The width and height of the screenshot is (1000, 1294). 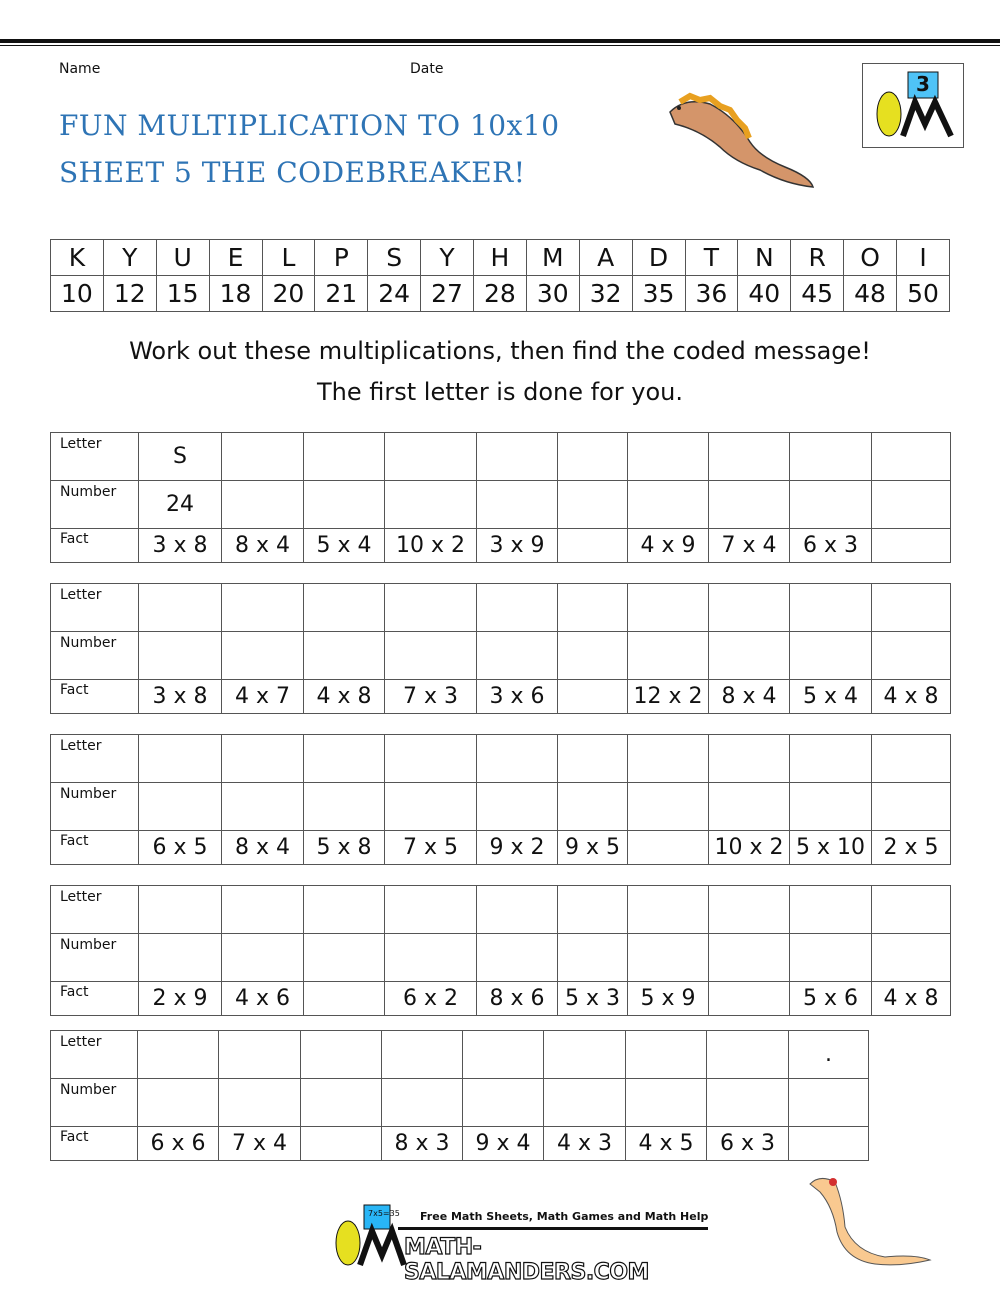 I want to click on letter-cell: S, so click(x=180, y=456).